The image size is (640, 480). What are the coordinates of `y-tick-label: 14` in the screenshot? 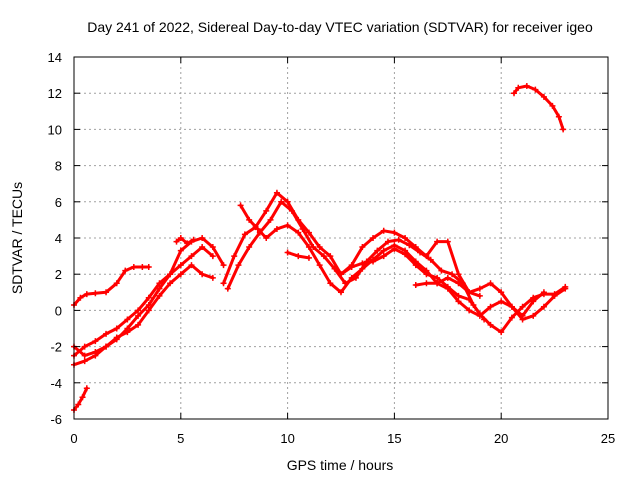 It's located at (55, 57).